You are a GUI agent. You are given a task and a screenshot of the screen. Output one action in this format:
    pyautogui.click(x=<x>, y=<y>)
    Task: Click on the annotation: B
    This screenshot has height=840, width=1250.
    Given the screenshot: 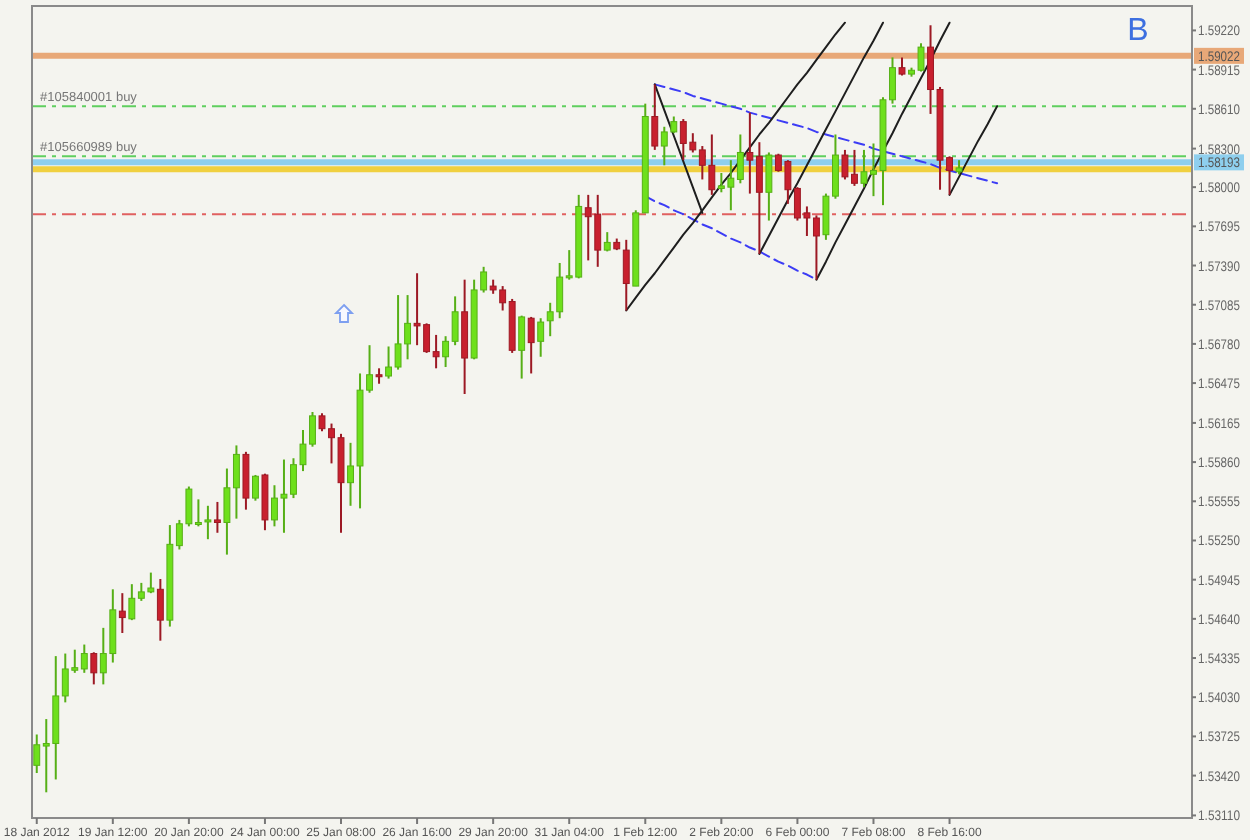 What is the action you would take?
    pyautogui.click(x=1138, y=31)
    